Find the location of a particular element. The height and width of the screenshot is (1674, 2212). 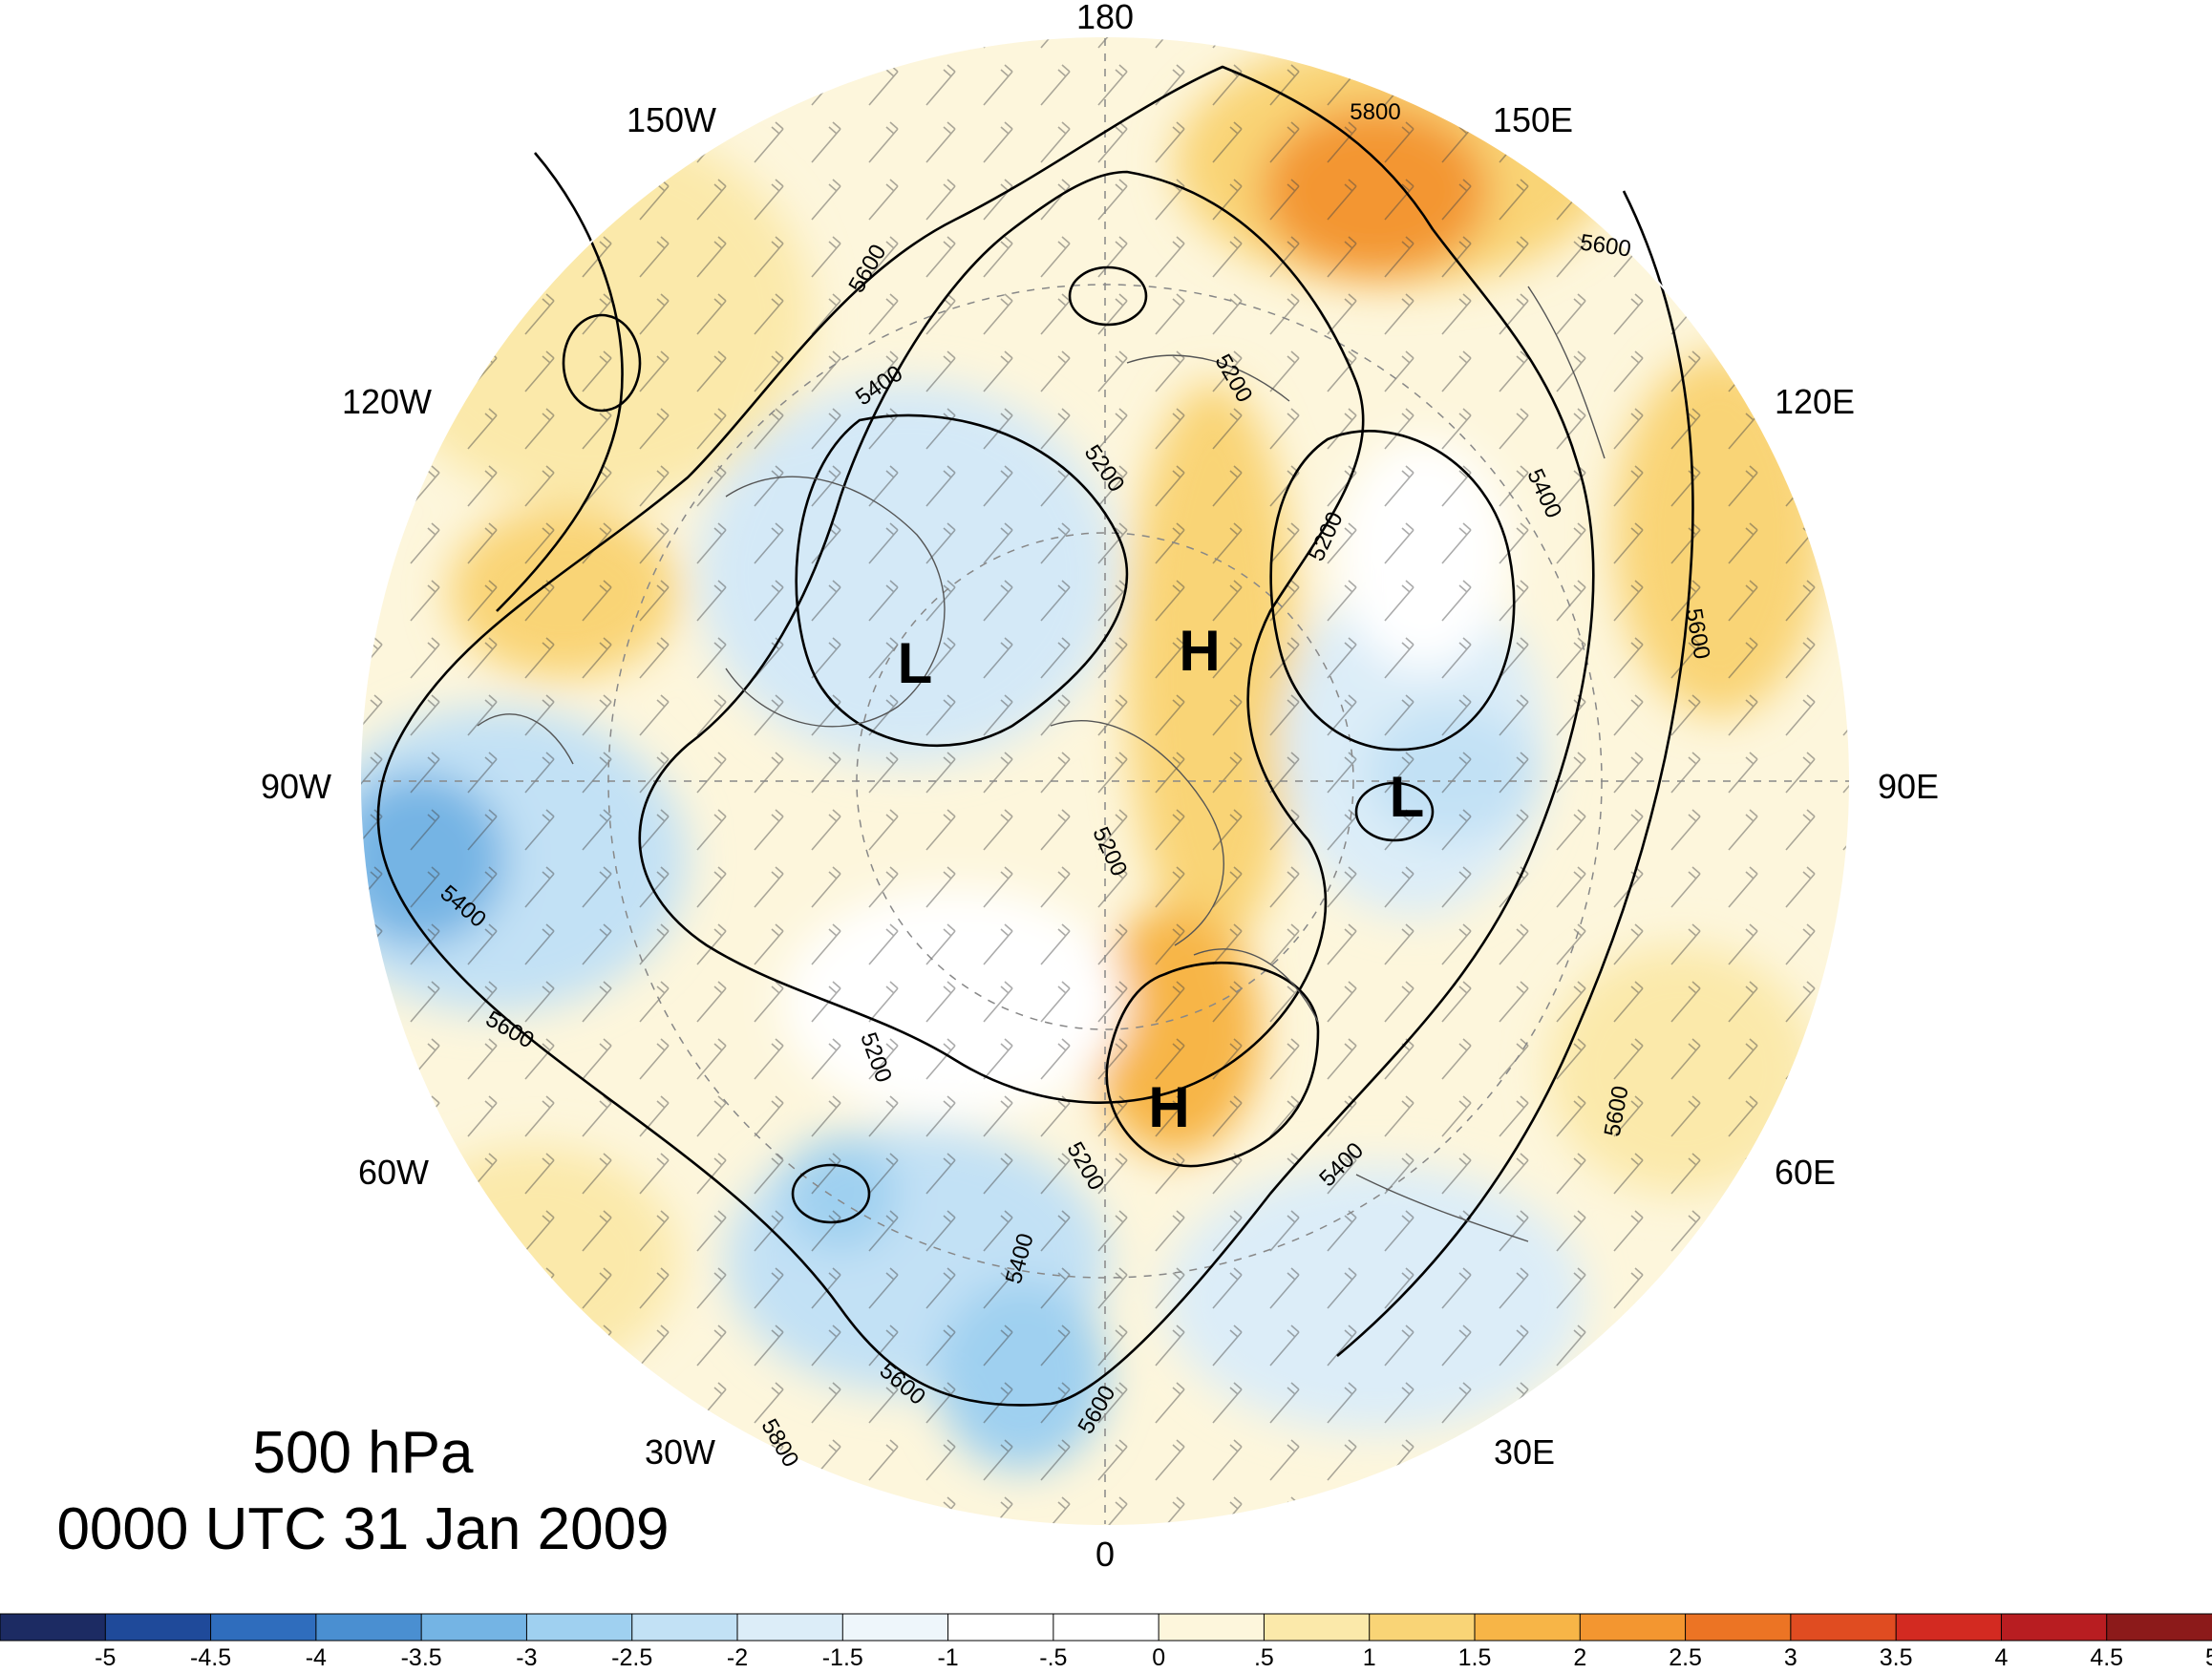

colorbar-tick-label: -2.5 is located at coordinates (631, 1657).